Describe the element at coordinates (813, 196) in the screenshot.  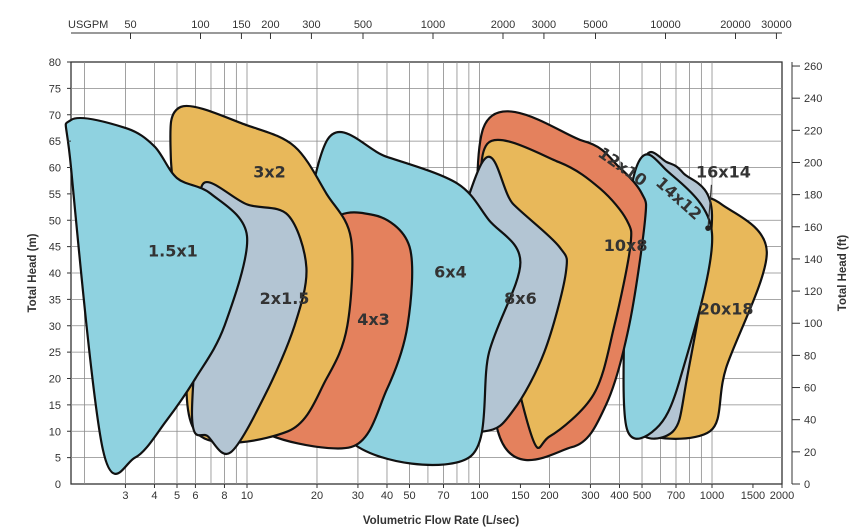
I see `y-right-tick-label: 180` at that location.